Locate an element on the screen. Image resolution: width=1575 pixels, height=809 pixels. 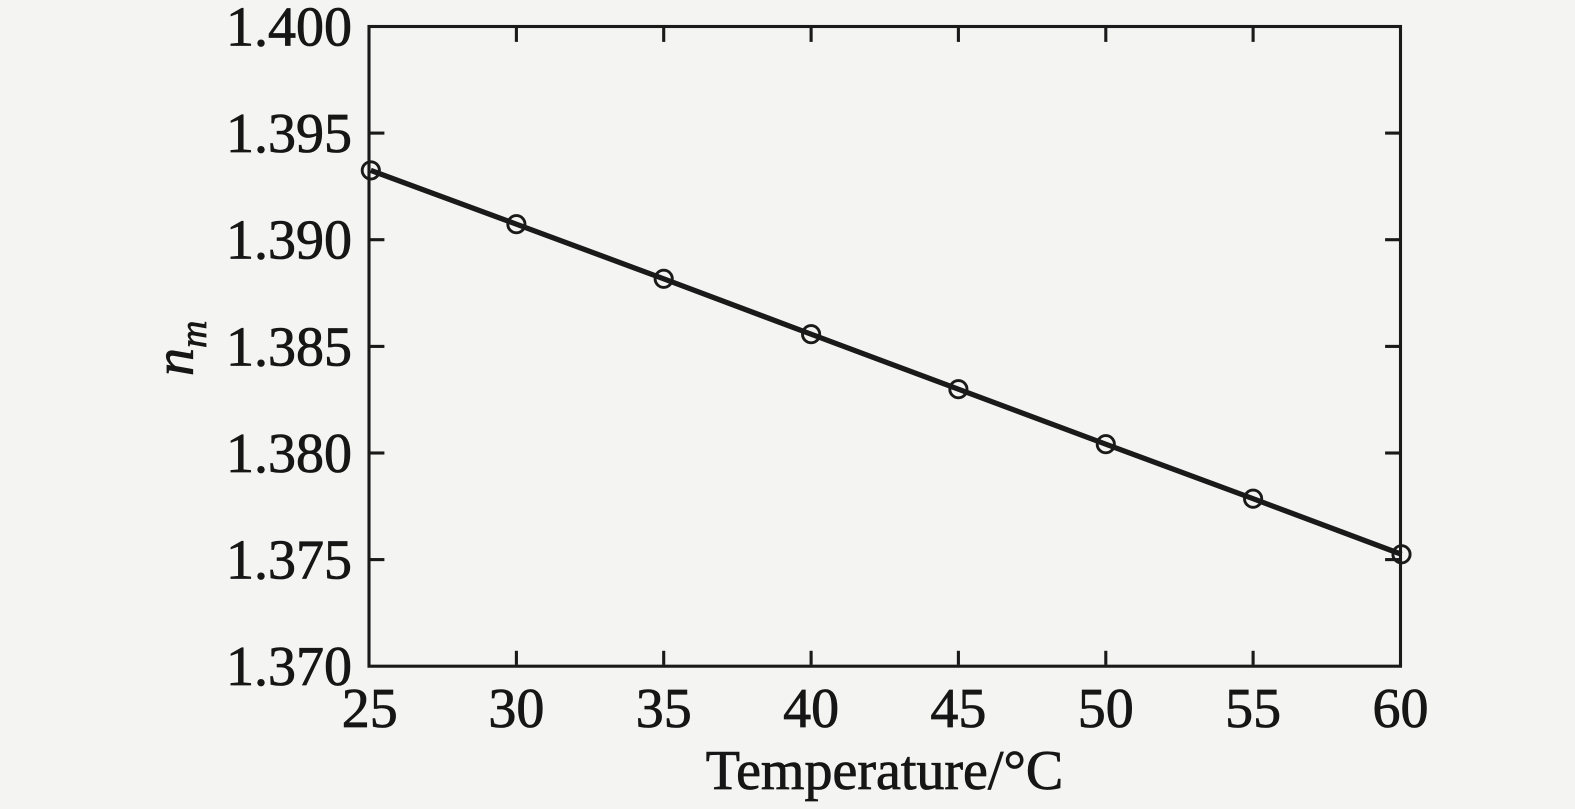
svg-text: 1.380 is located at coordinates (289, 454).